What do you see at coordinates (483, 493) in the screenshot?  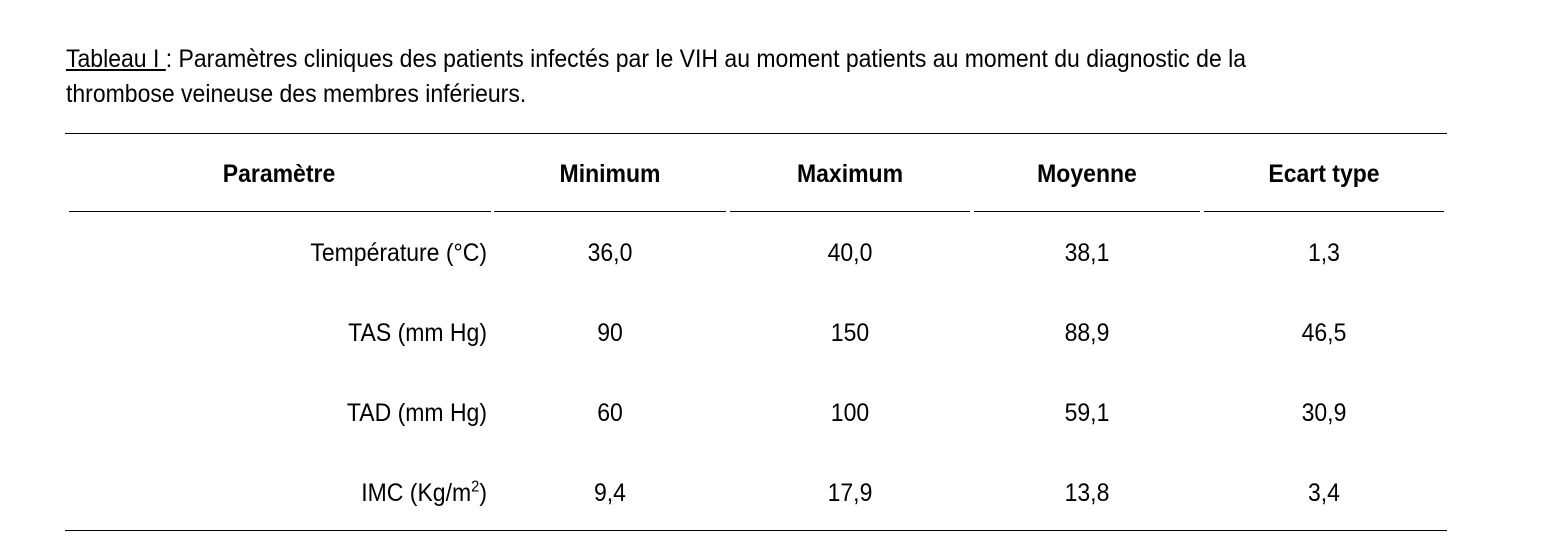 I see `row-imc-param-suffix: )` at bounding box center [483, 493].